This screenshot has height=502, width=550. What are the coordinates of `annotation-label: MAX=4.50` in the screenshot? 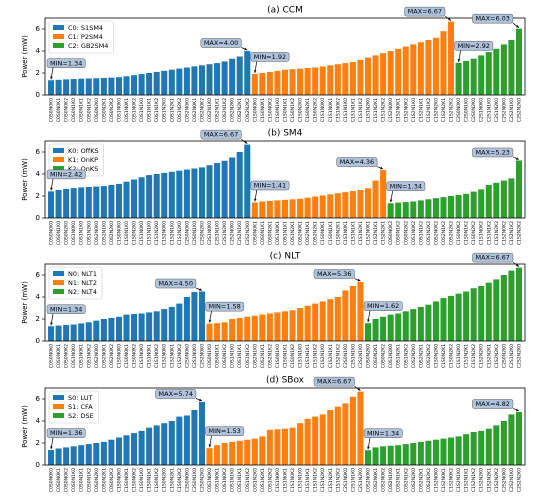 It's located at (176, 284).